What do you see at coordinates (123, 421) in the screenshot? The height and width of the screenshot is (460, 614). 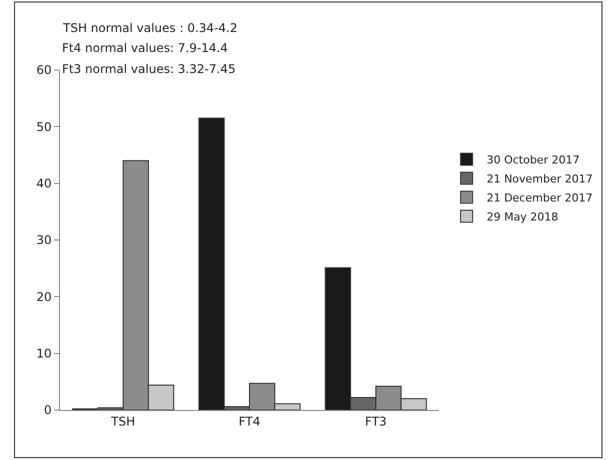 I see `x-tick-label: TSH` at bounding box center [123, 421].